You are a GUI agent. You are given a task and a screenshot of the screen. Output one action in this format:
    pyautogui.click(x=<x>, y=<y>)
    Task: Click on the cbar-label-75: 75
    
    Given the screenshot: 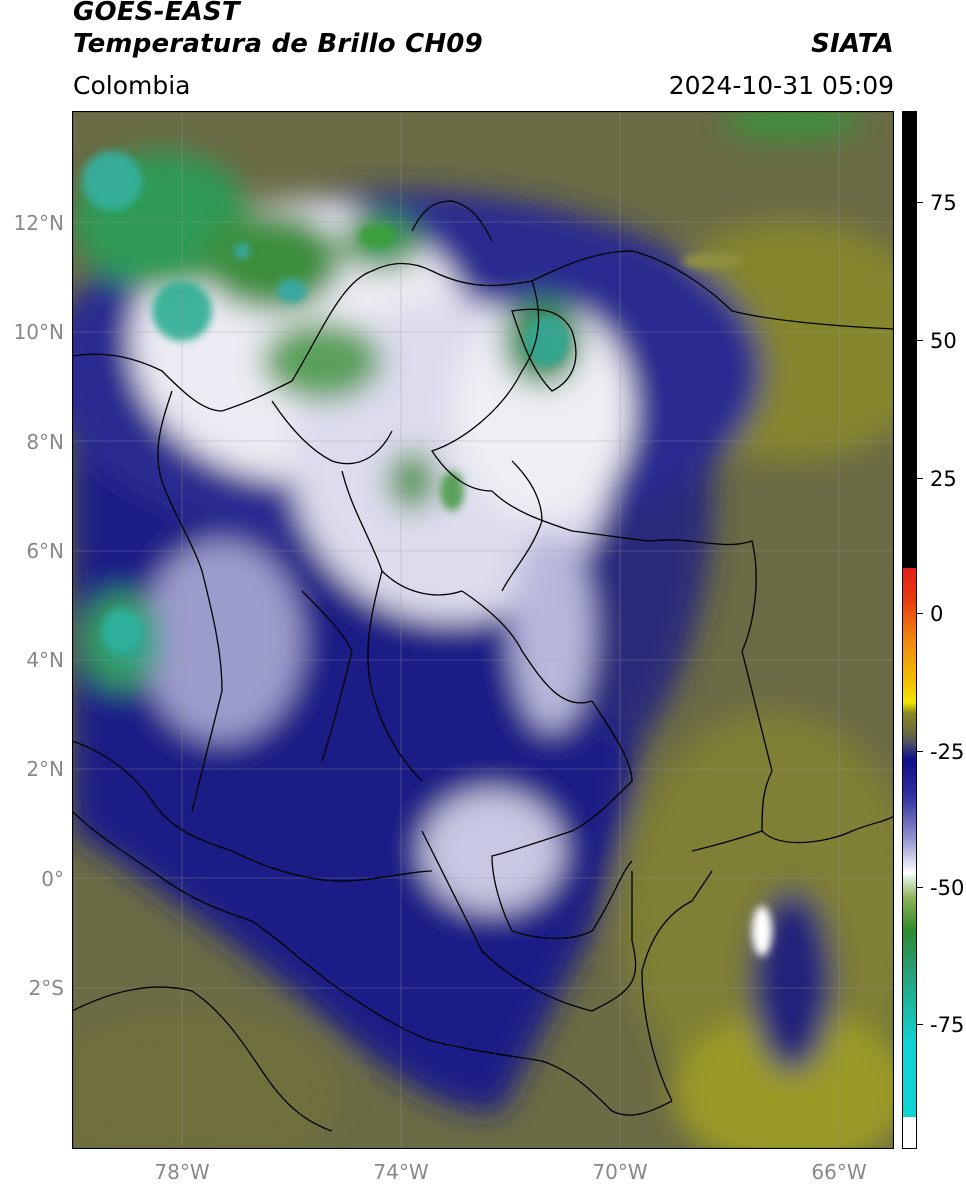 What is the action you would take?
    pyautogui.click(x=943, y=203)
    